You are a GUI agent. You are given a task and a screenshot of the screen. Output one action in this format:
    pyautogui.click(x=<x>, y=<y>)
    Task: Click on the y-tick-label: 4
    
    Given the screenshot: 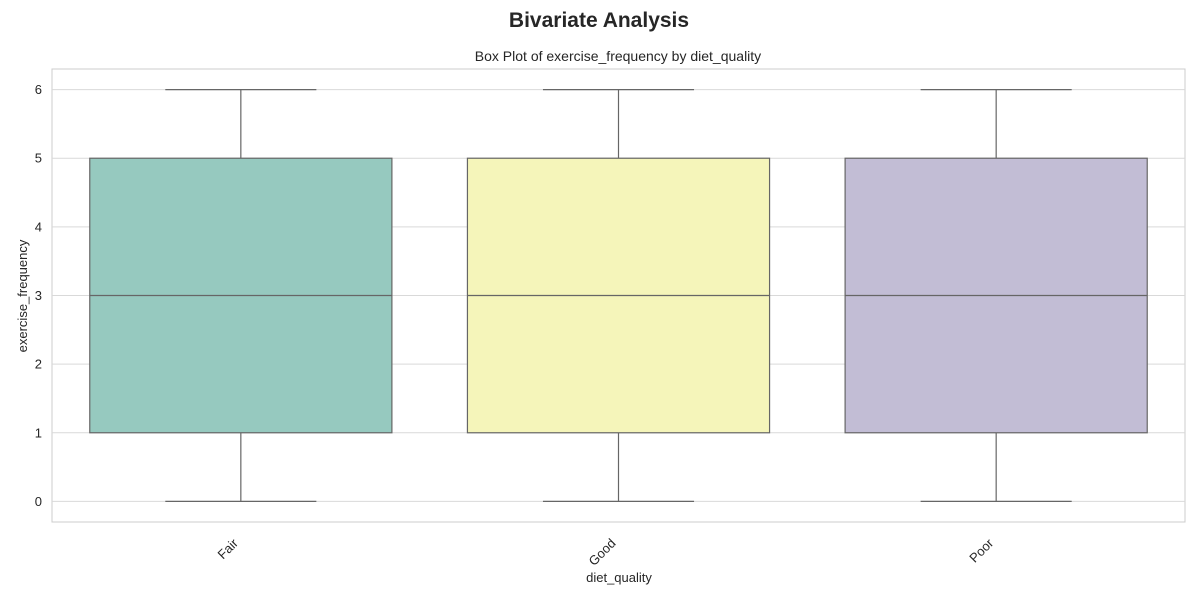 What is the action you would take?
    pyautogui.click(x=38, y=226)
    